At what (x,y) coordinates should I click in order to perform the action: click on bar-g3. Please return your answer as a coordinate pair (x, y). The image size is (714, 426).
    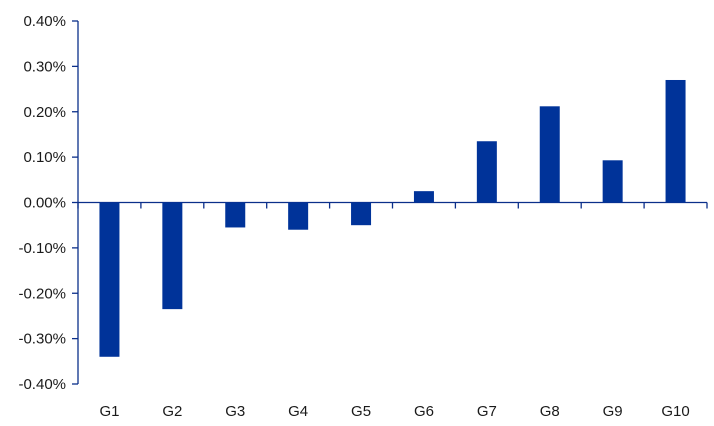
    Looking at the image, I should click on (235, 215).